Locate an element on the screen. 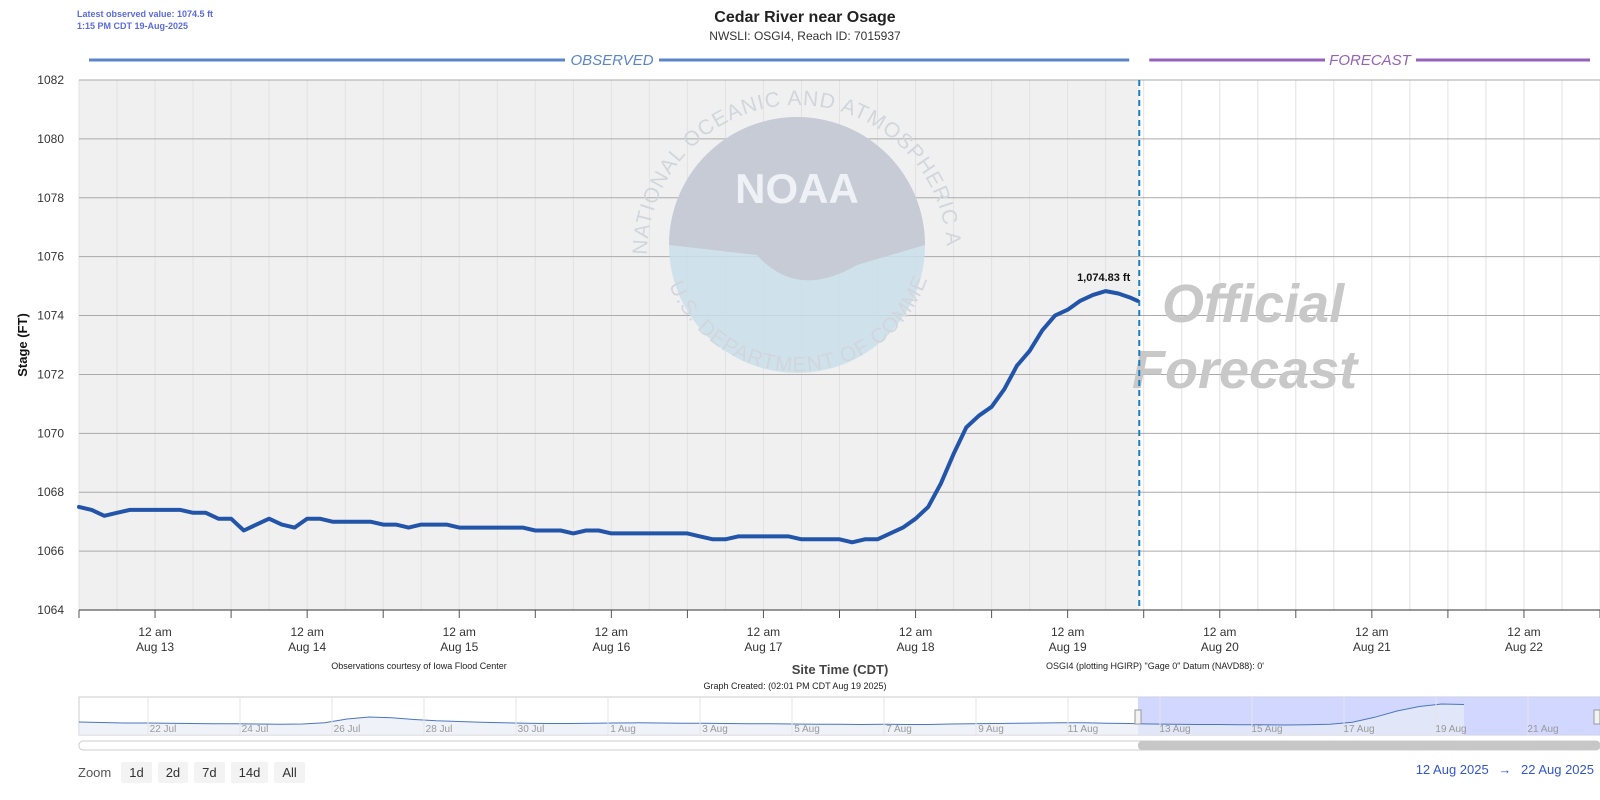 The height and width of the screenshot is (800, 1600). date-range-display: 12 Aug 2025 → 22 Aug 2025 is located at coordinates (1505, 769).